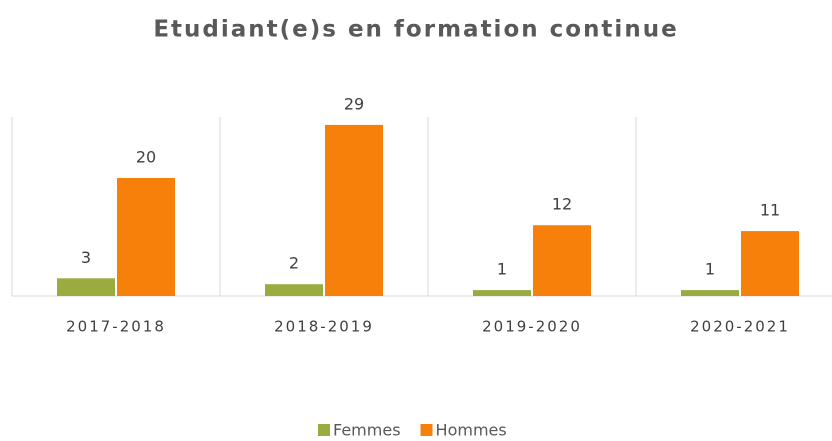 This screenshot has height=441, width=832. I want to click on x-tick-label: 2017-2018, so click(116, 327).